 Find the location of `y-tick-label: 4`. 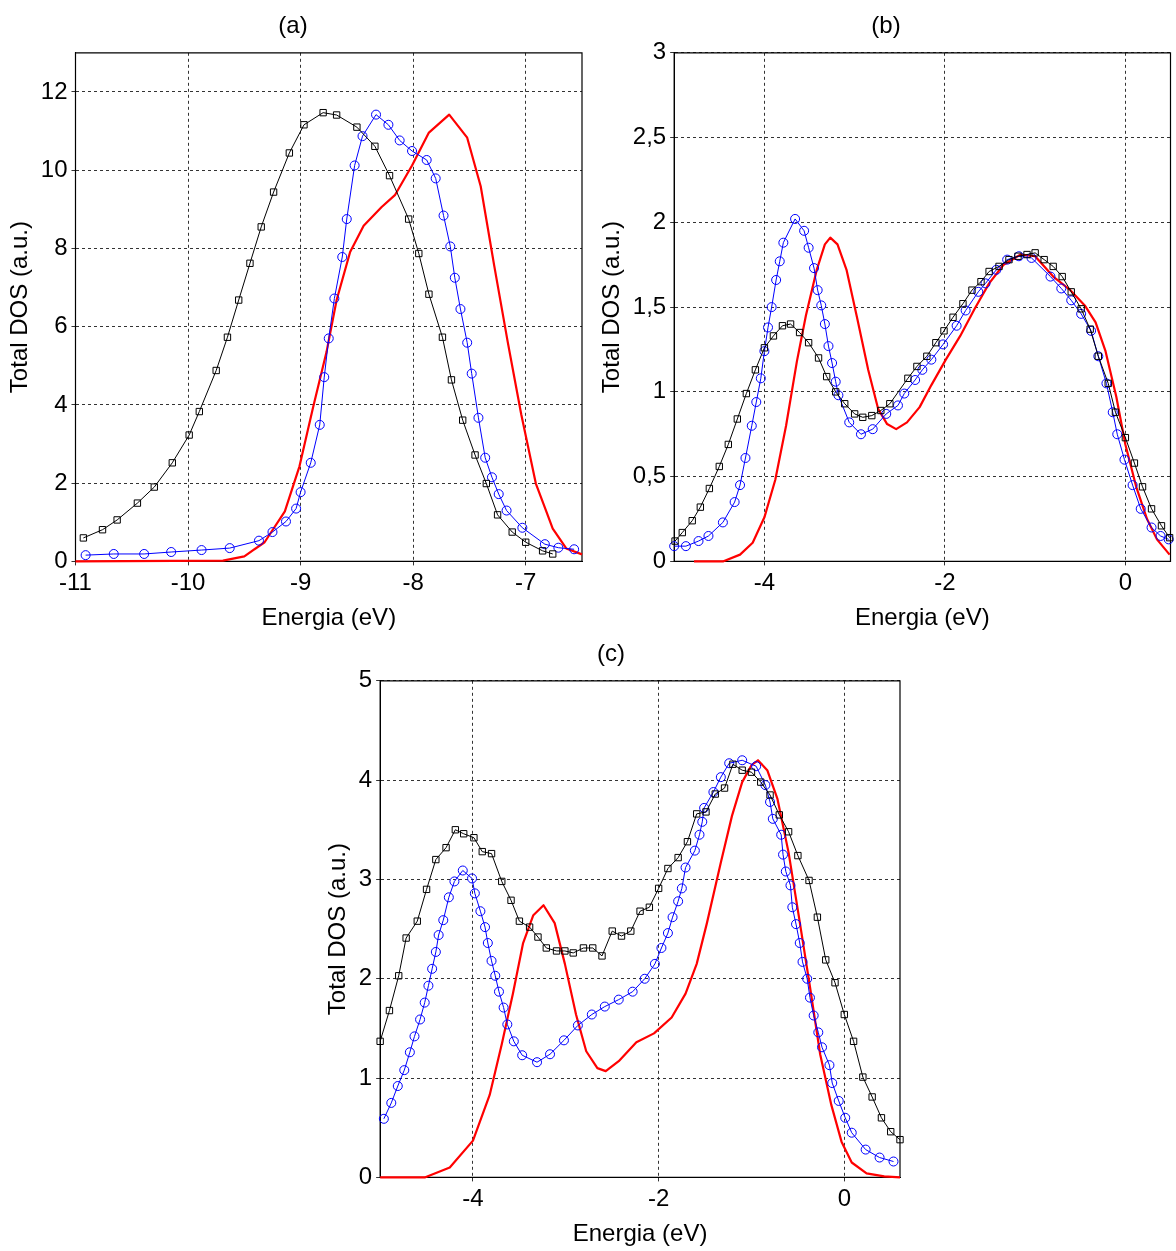

y-tick-label: 4 is located at coordinates (365, 778).